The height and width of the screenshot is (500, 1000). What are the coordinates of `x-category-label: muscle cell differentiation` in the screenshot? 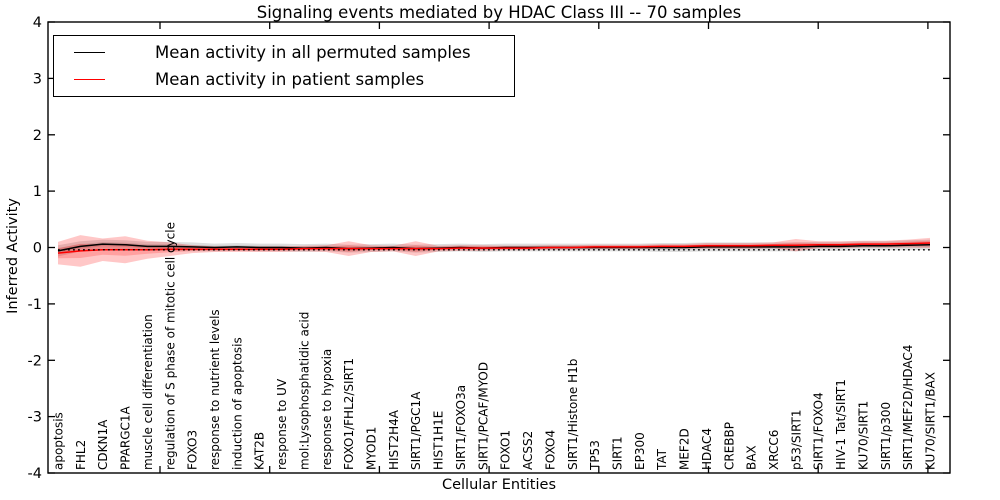 It's located at (148, 392).